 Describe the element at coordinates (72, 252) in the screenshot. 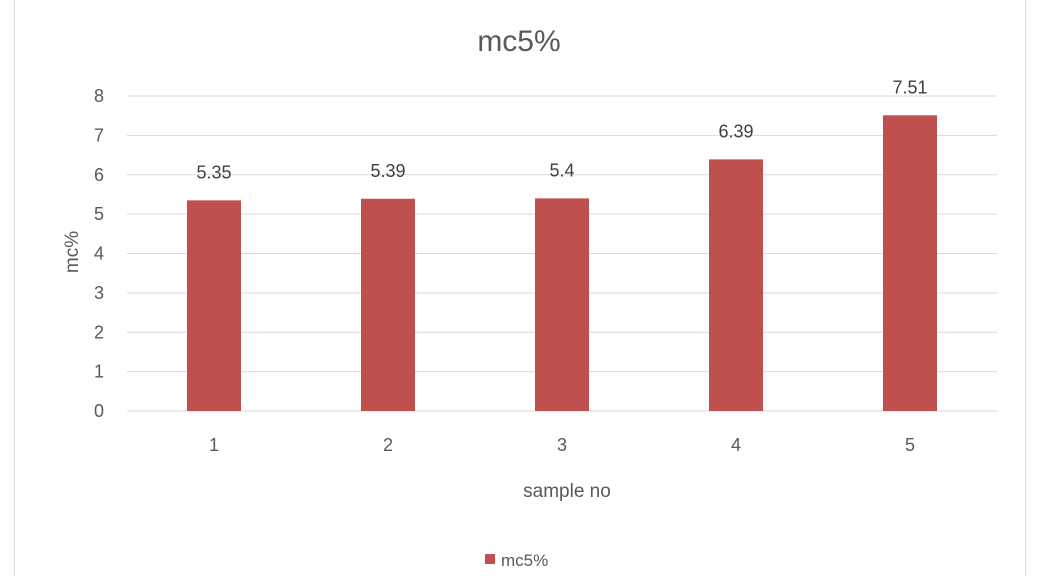

I see `y-axis-label: mc%` at that location.